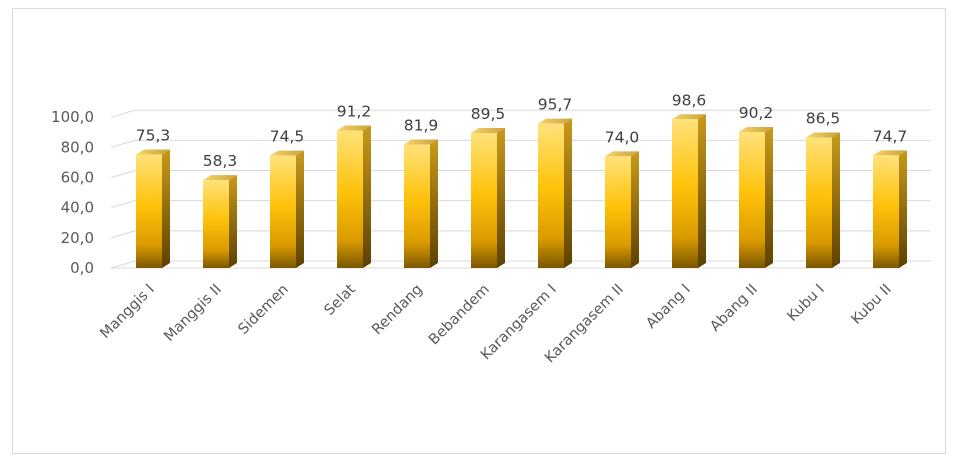 The height and width of the screenshot is (460, 956). I want to click on data-label: 74,5, so click(287, 137).